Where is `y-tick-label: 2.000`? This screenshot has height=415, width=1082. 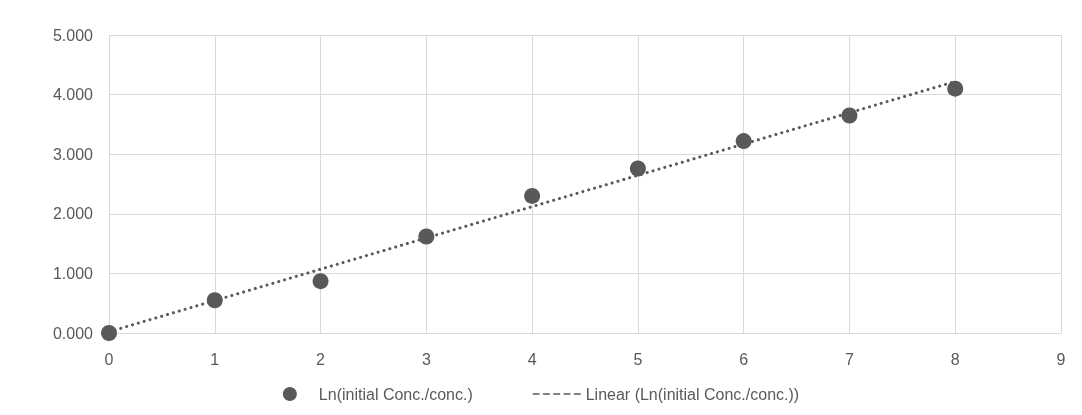 y-tick-label: 2.000 is located at coordinates (73, 214).